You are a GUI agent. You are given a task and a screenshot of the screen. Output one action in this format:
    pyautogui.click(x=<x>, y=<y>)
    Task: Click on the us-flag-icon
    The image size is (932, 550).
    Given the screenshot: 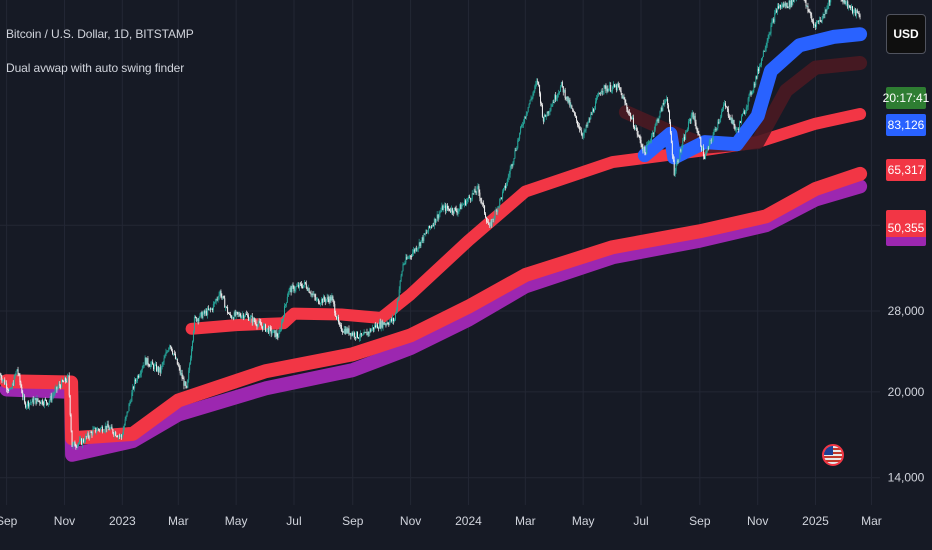 What is the action you would take?
    pyautogui.click(x=833, y=455)
    